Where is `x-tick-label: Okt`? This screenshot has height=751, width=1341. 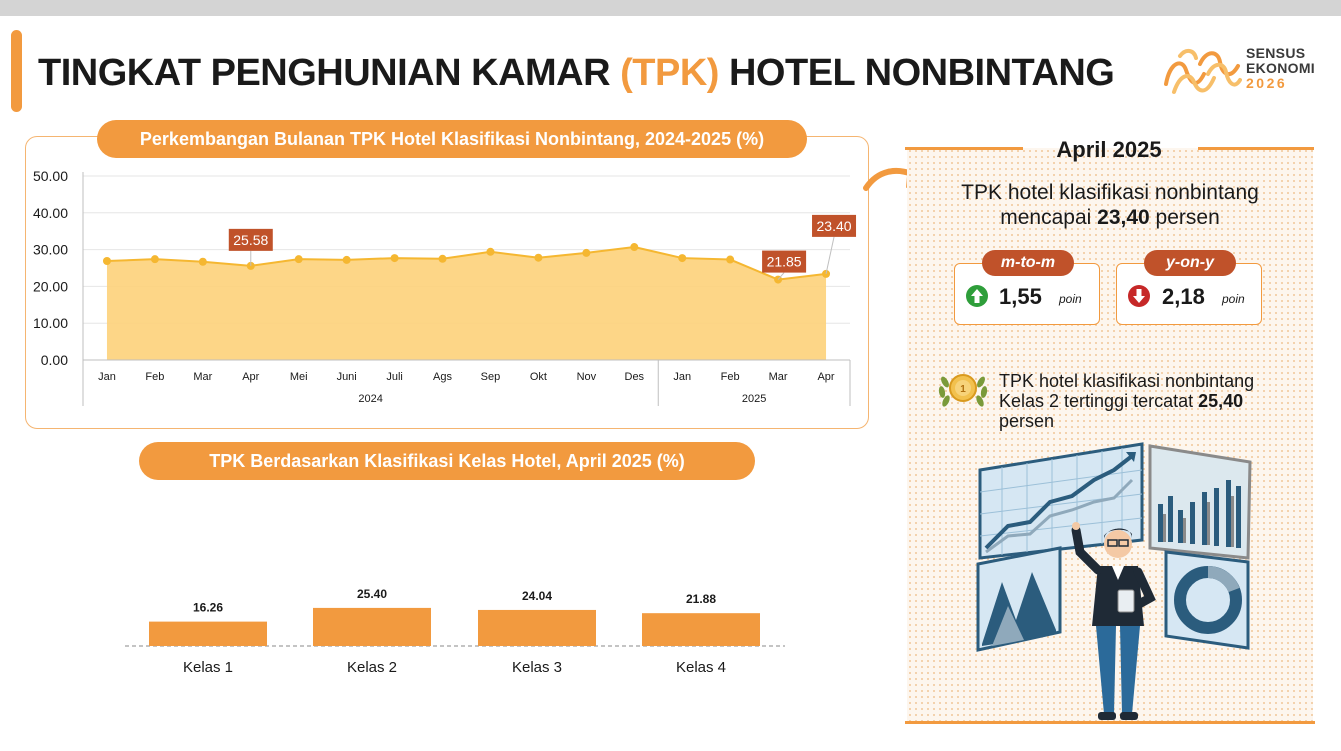 x-tick-label: Okt is located at coordinates (538, 377).